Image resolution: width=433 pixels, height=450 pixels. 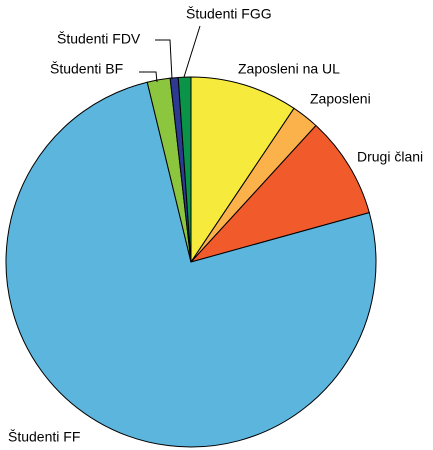 I want to click on slice-label: Drugi člani, so click(x=390, y=157).